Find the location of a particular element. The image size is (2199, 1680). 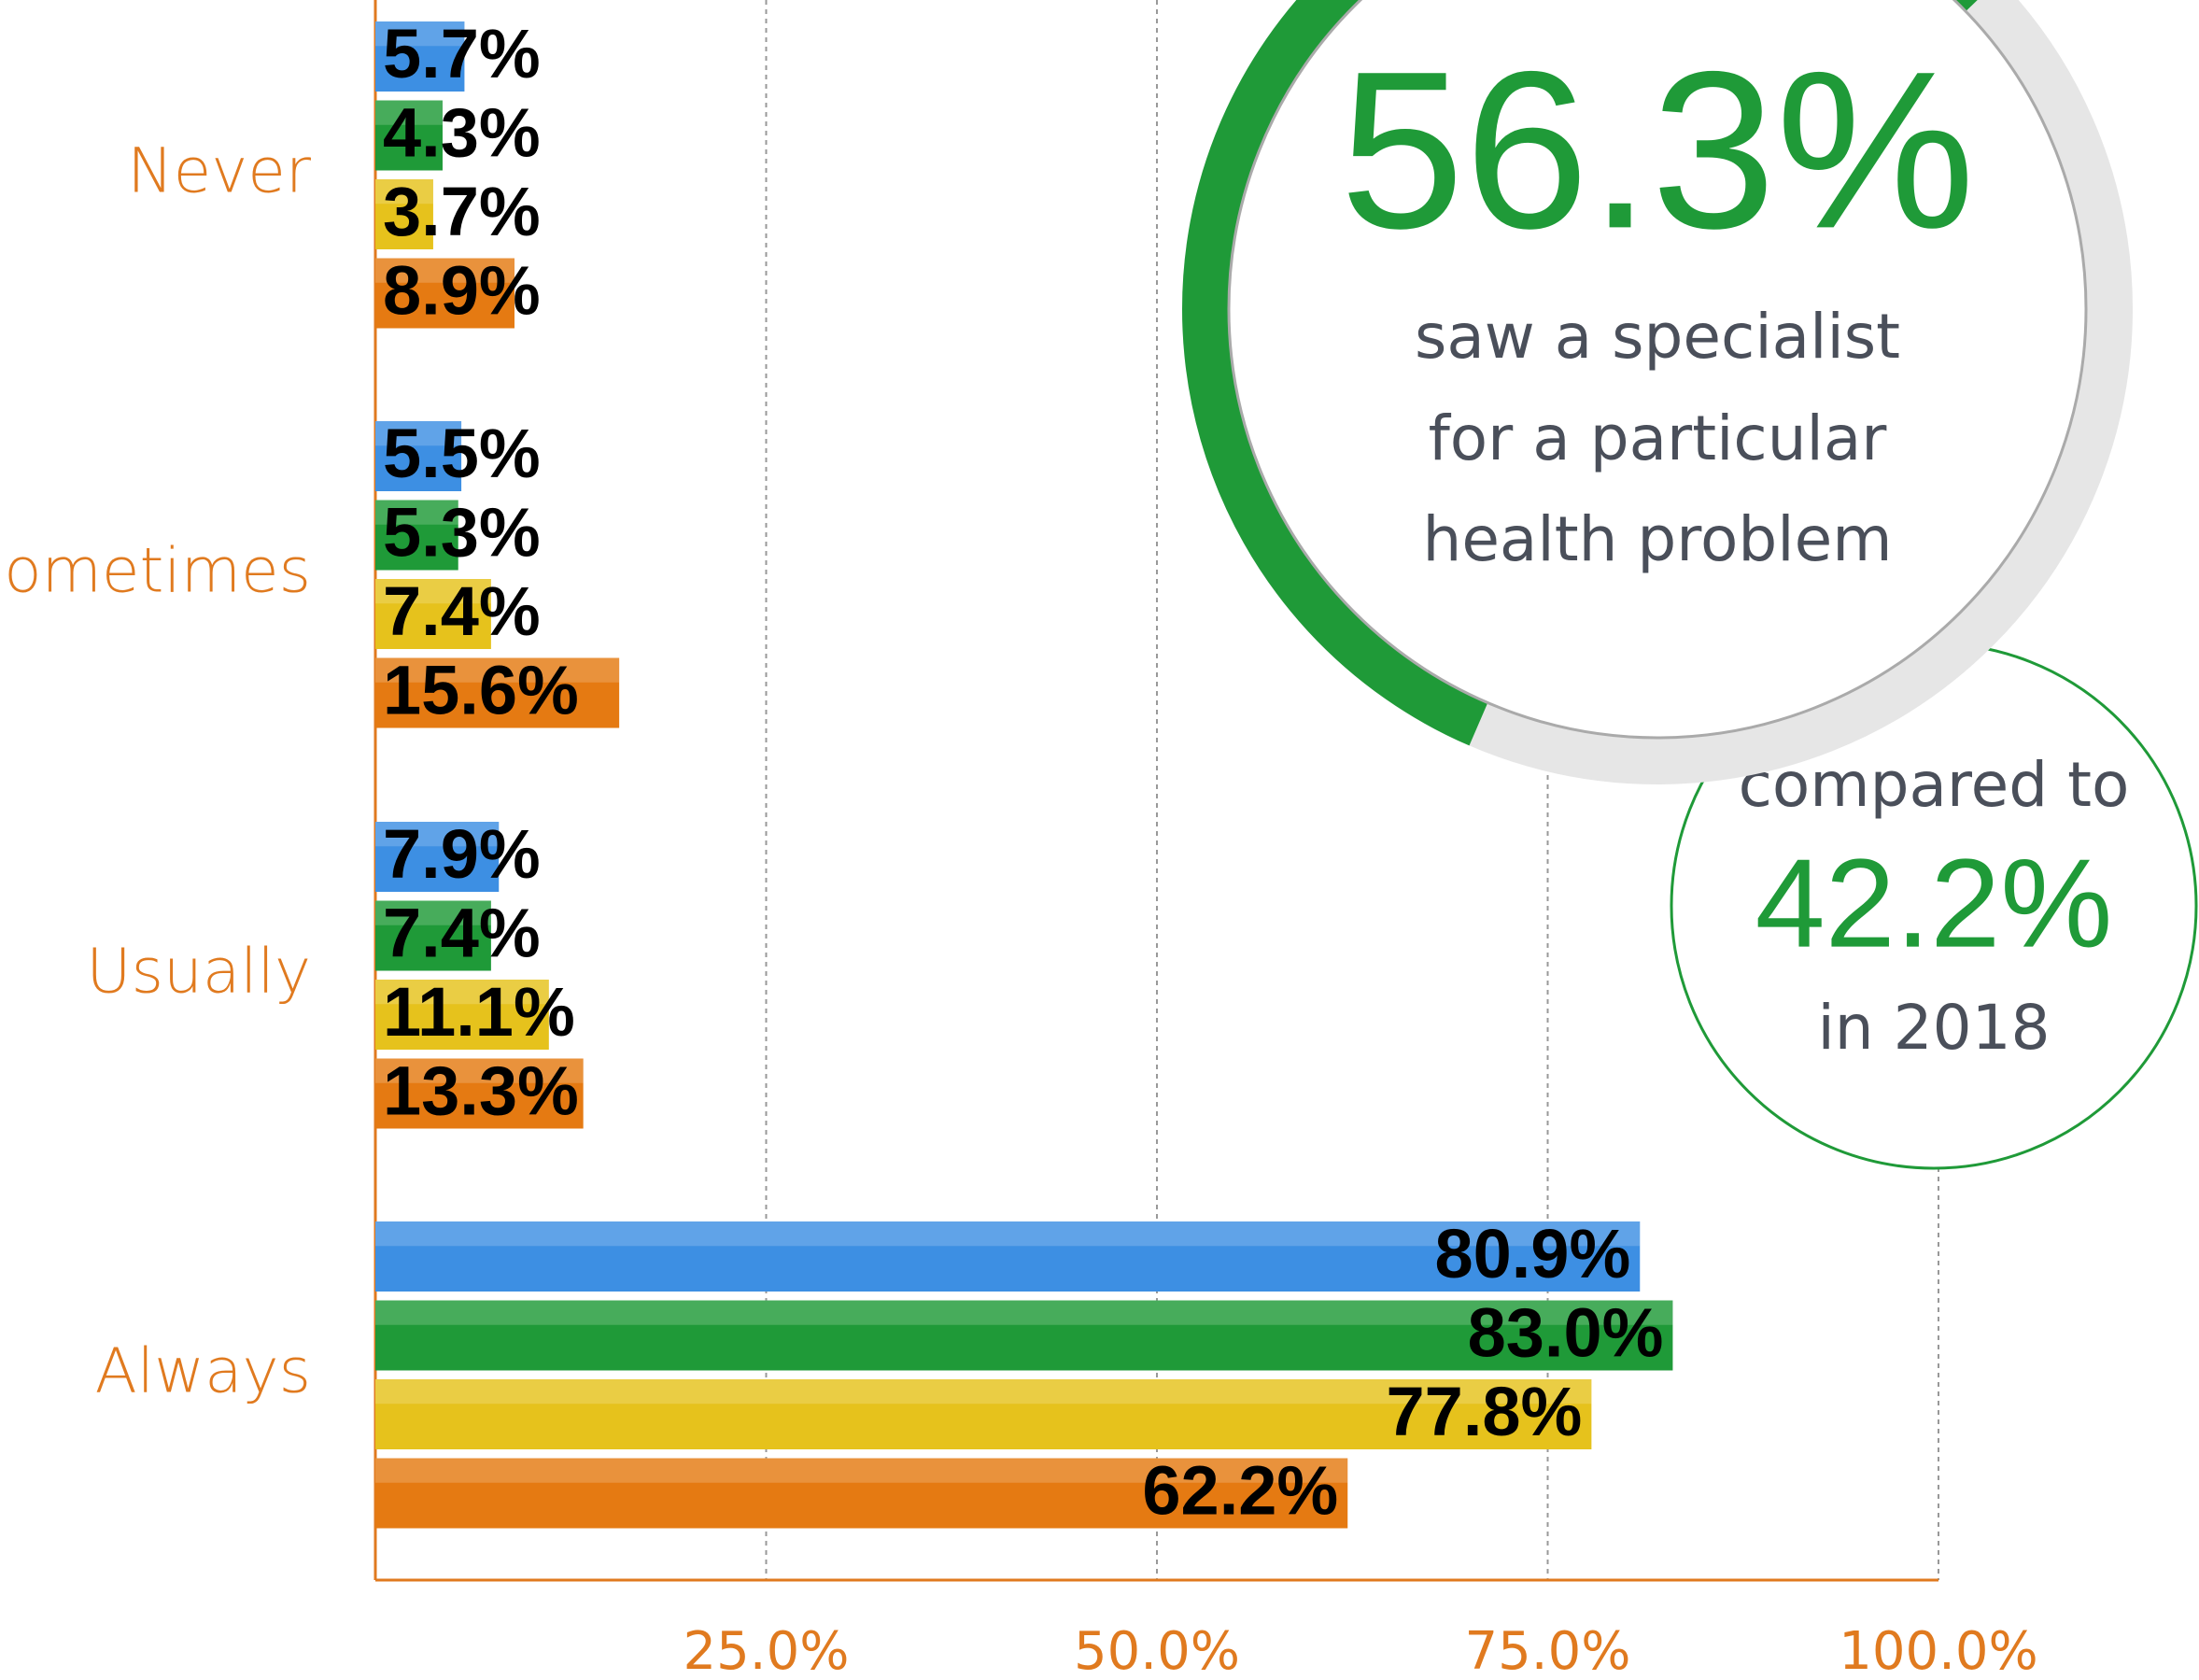

data-label: 8.9% is located at coordinates (462, 291).